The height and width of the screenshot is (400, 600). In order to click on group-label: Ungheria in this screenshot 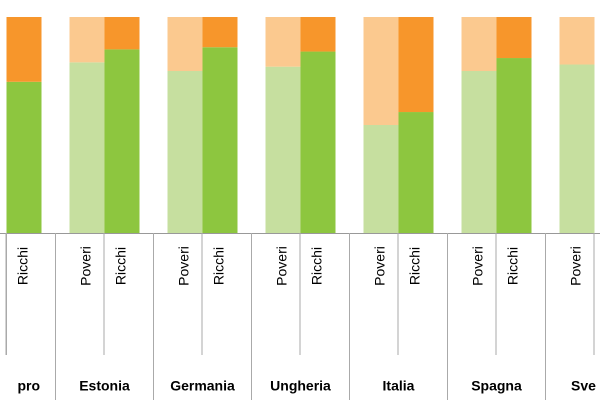, I will do `click(300, 386)`.